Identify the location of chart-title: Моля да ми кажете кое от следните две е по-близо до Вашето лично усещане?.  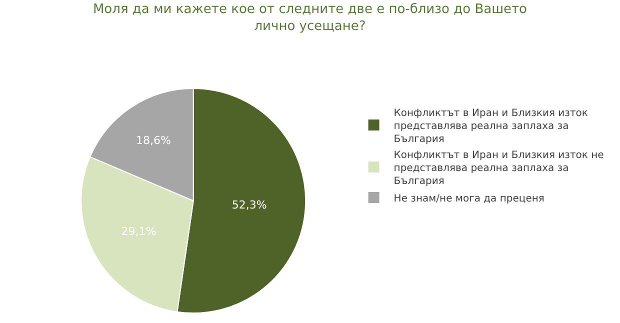
(310, 18).